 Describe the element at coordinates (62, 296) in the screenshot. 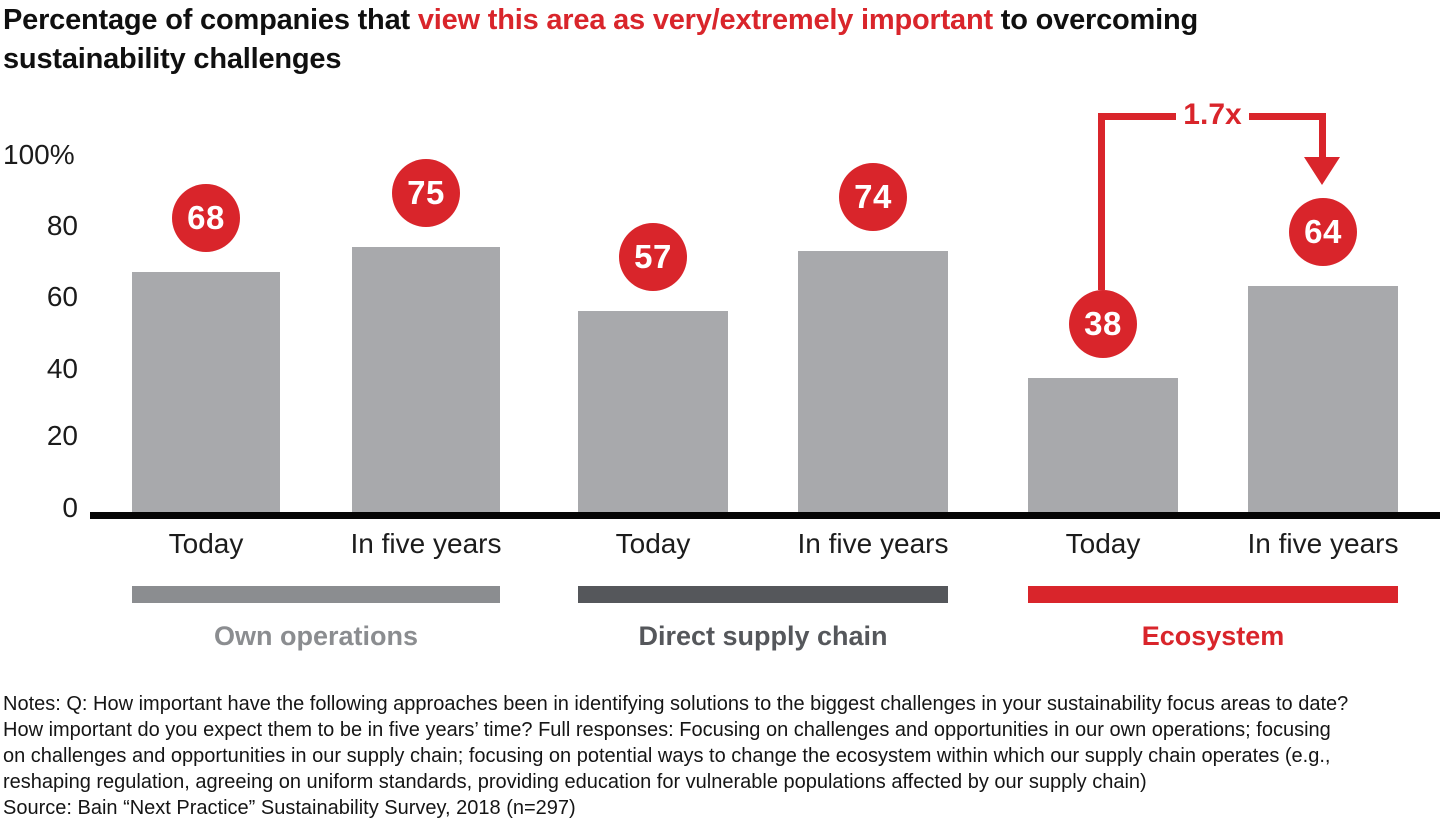

I see `y-axis-tick-60: 60` at that location.